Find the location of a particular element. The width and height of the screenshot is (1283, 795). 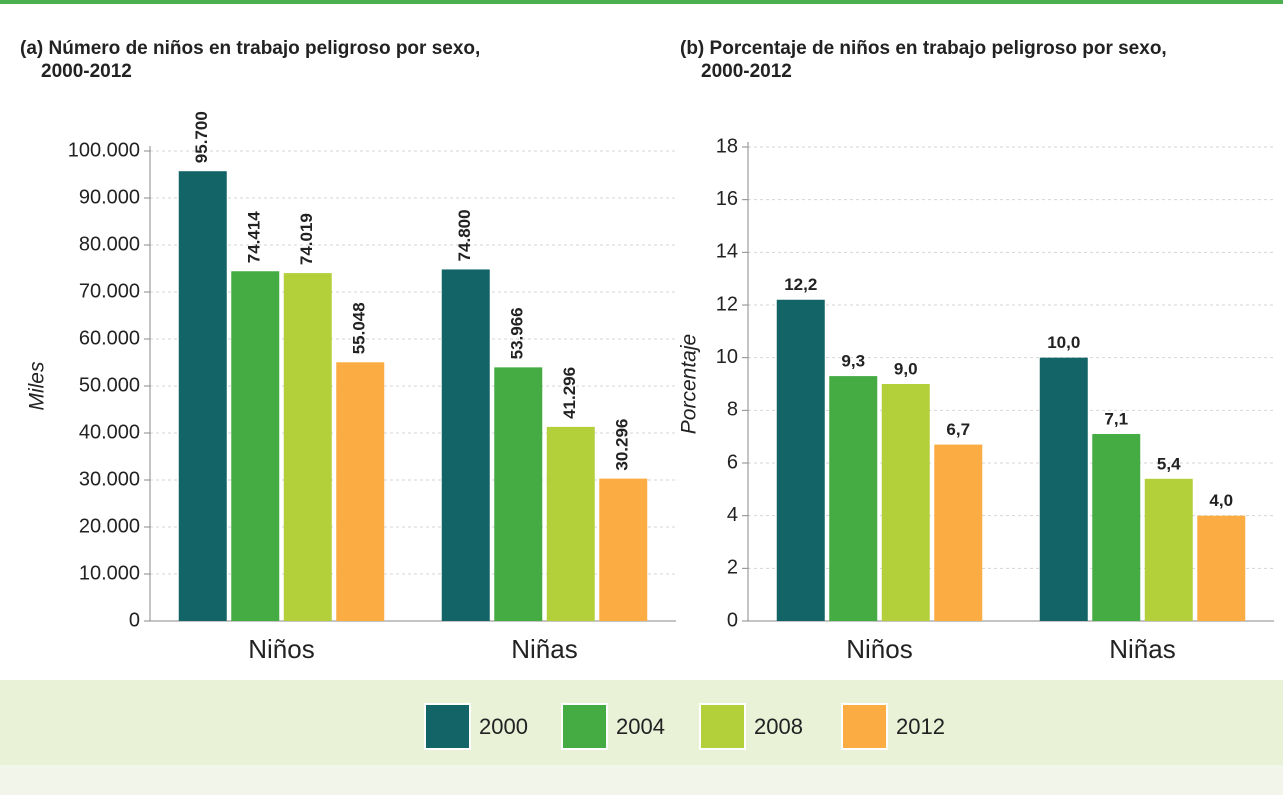

y-tick-label: 70.000 is located at coordinates (109, 291).